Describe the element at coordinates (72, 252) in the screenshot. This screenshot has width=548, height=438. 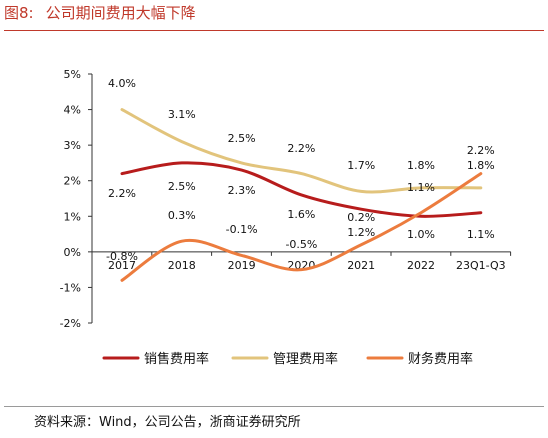
I see `y-tick-label: 0%` at that location.